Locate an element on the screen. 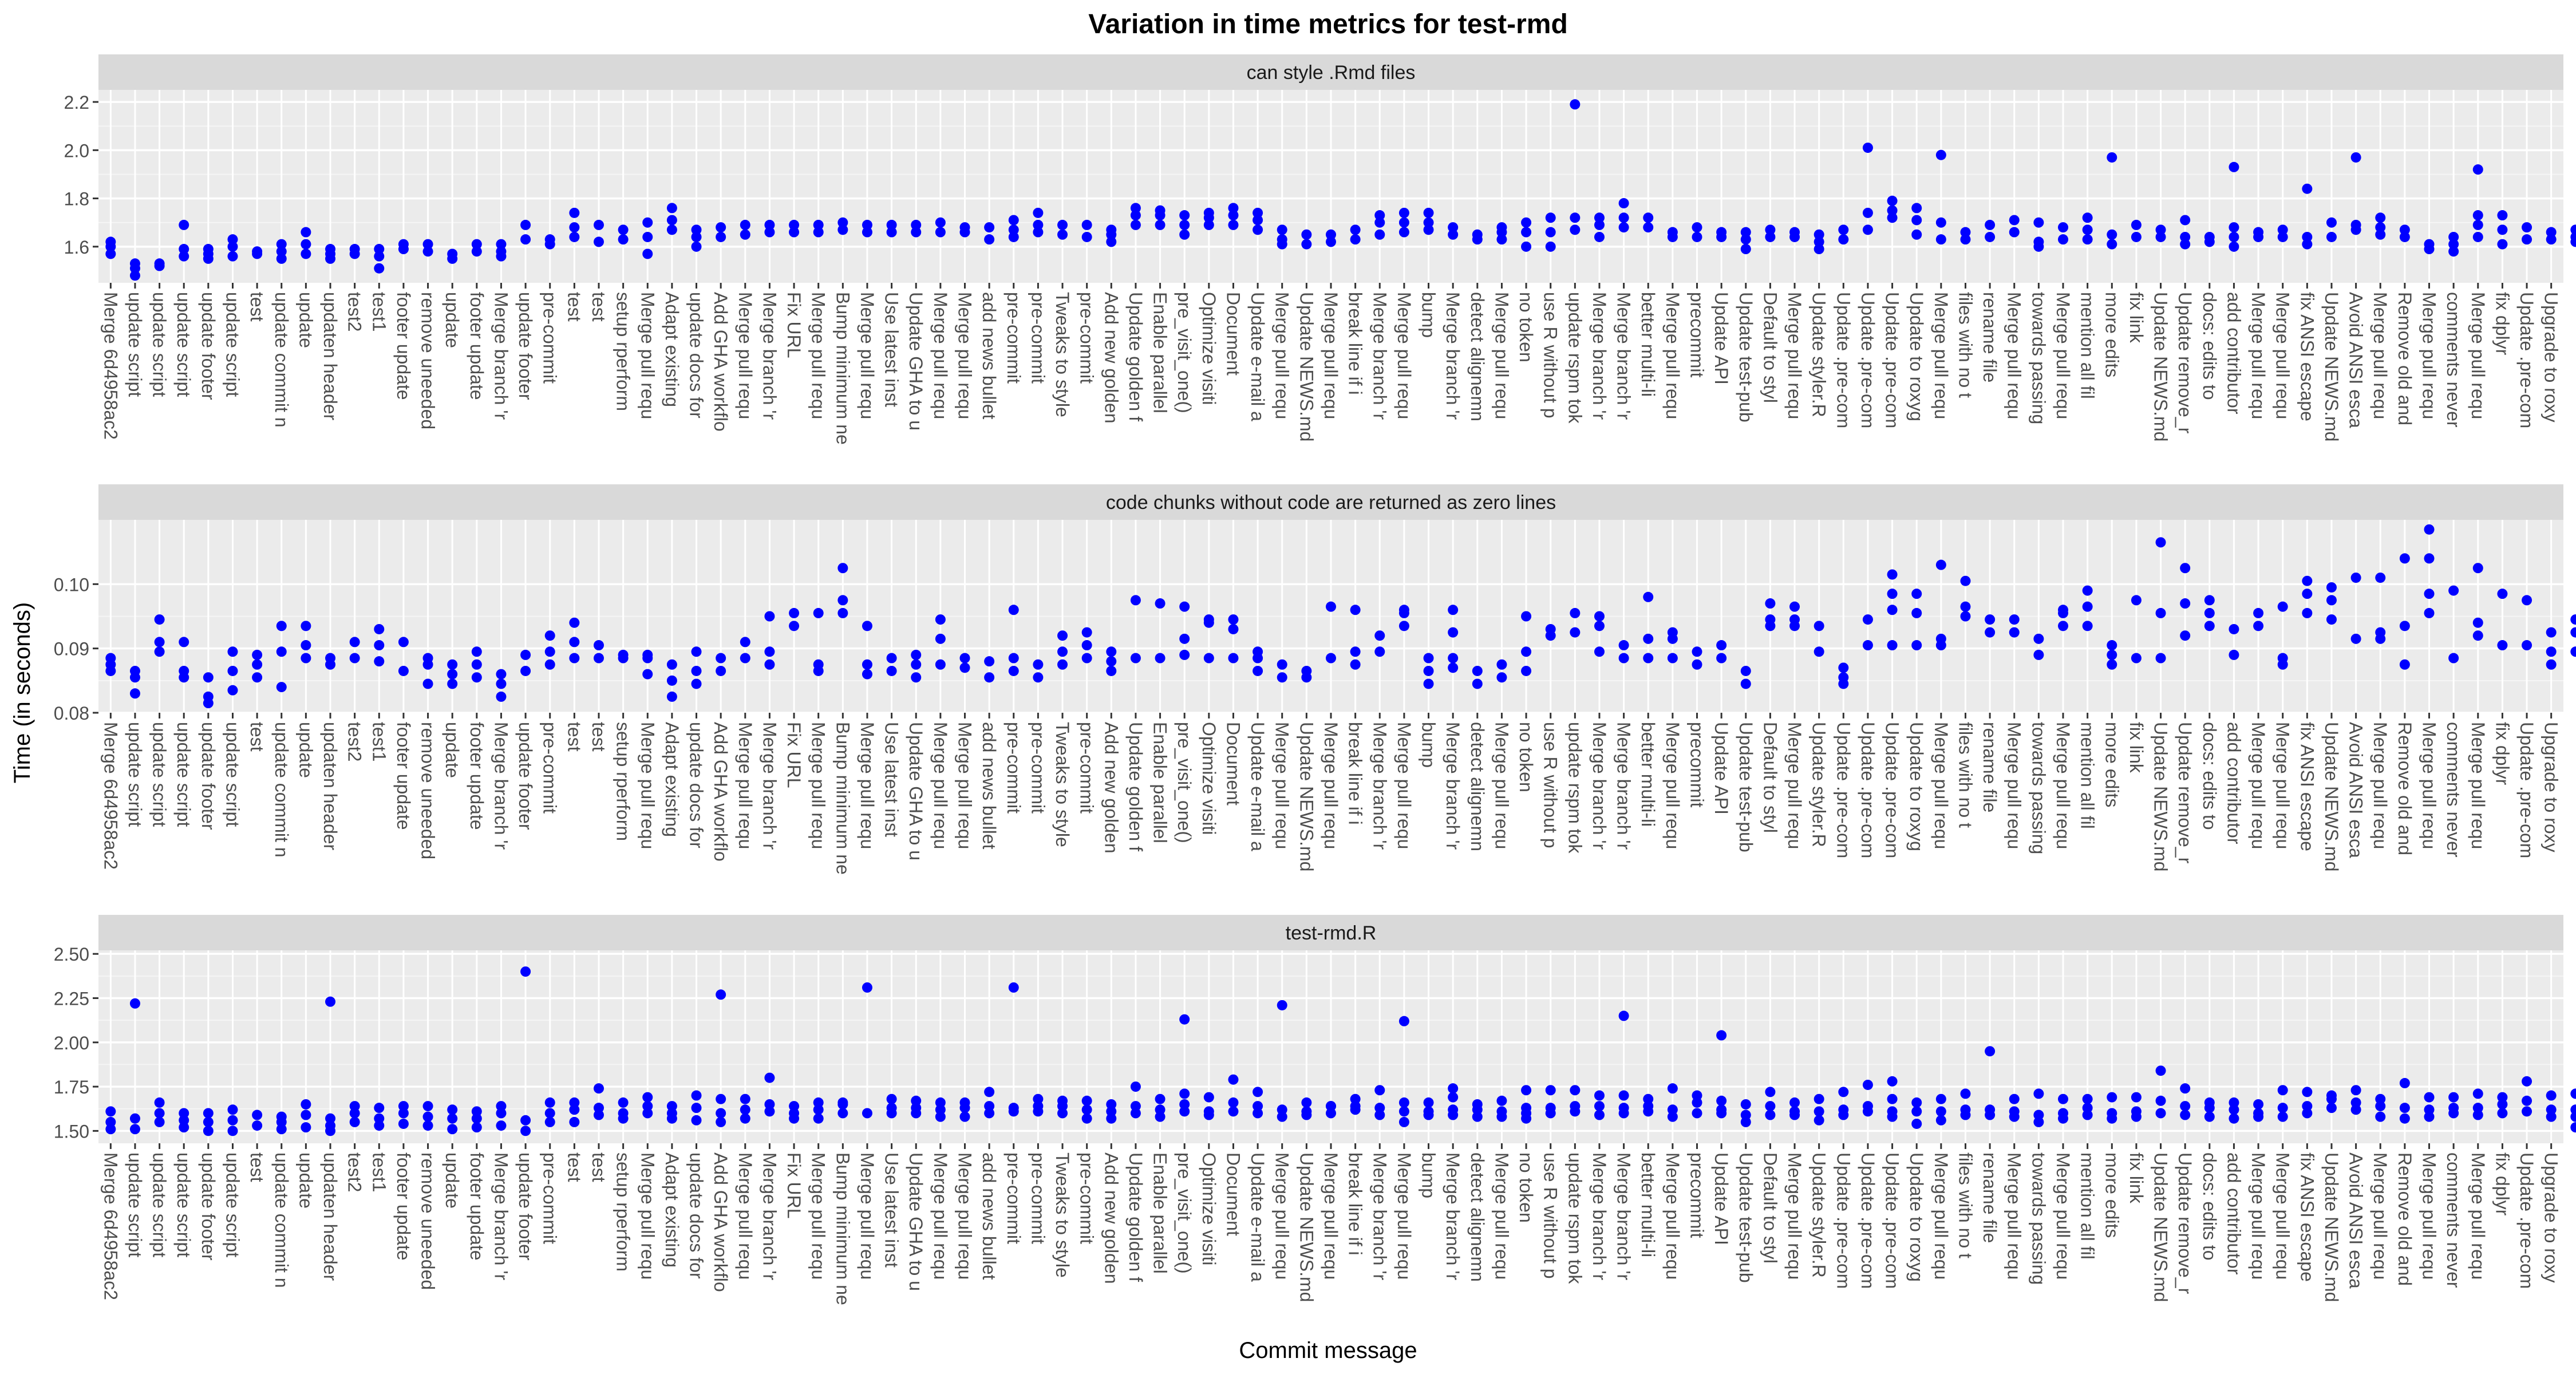  panel-title: test-rmd.R is located at coordinates (1331, 933).